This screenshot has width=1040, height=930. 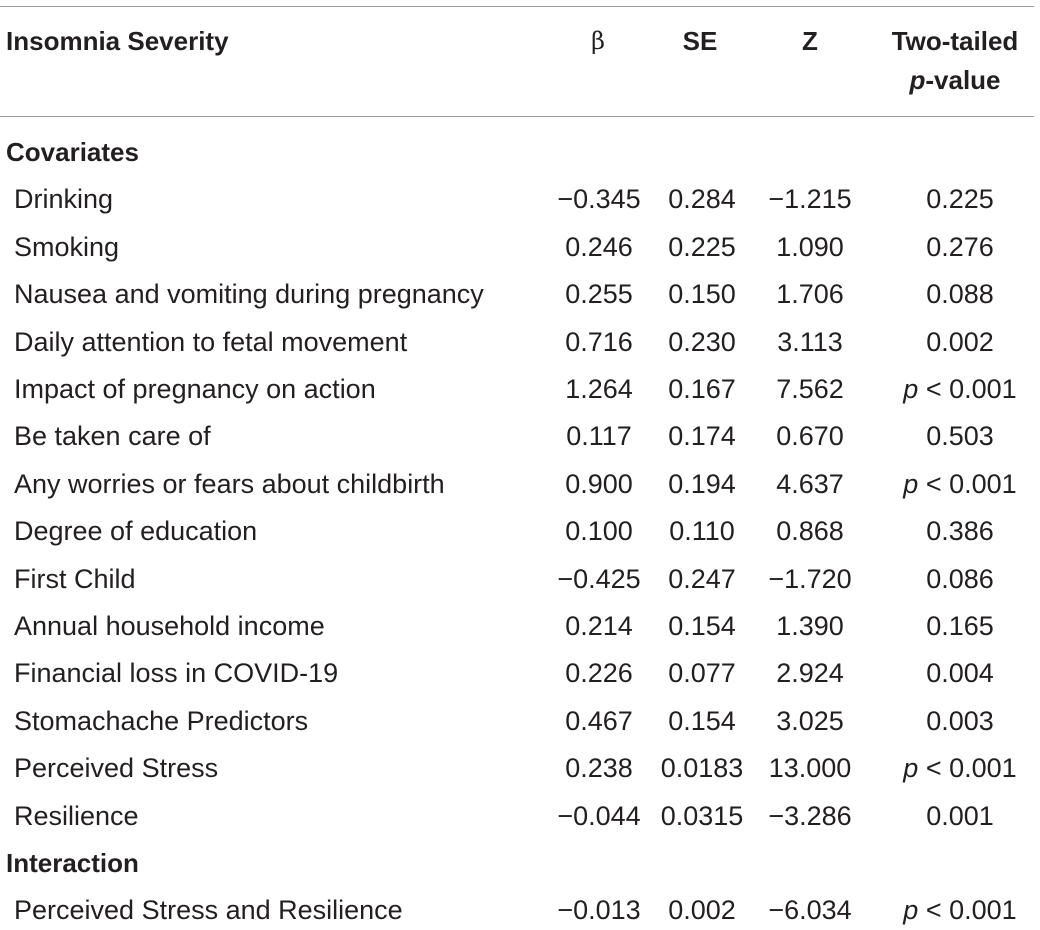 What do you see at coordinates (810, 626) in the screenshot?
I see `cell-z: 1.390` at bounding box center [810, 626].